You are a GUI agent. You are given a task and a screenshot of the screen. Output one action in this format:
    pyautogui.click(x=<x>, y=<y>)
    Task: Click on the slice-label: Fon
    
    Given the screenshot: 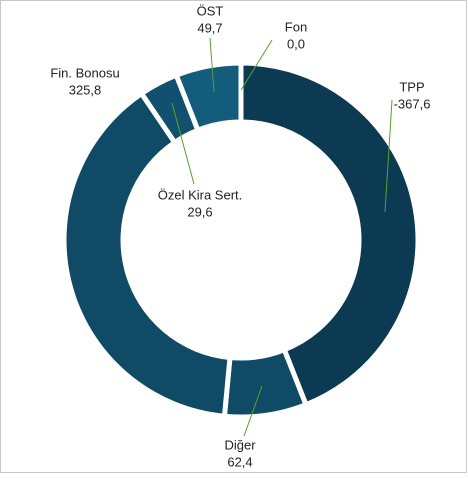 What is the action you would take?
    pyautogui.click(x=296, y=26)
    